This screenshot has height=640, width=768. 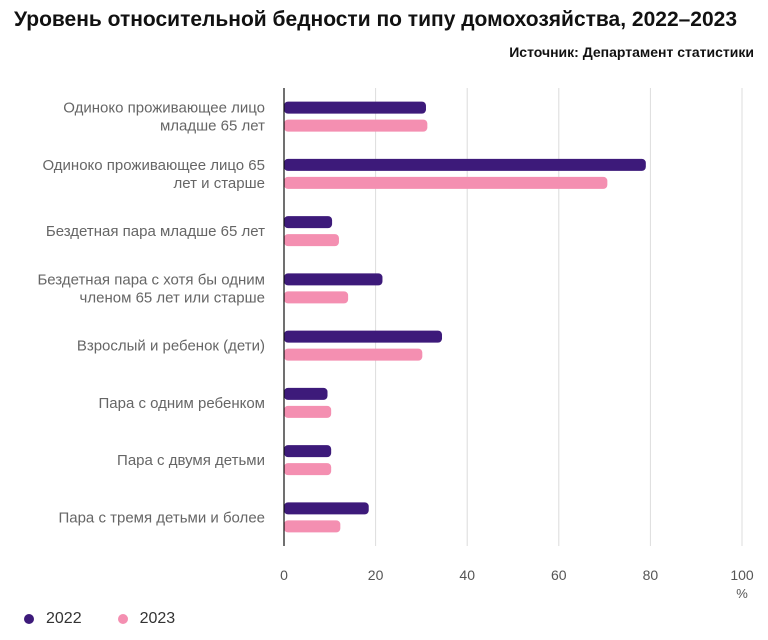 What do you see at coordinates (153, 165) in the screenshot?
I see `category-label: Одиноко проживающее лицо 65` at bounding box center [153, 165].